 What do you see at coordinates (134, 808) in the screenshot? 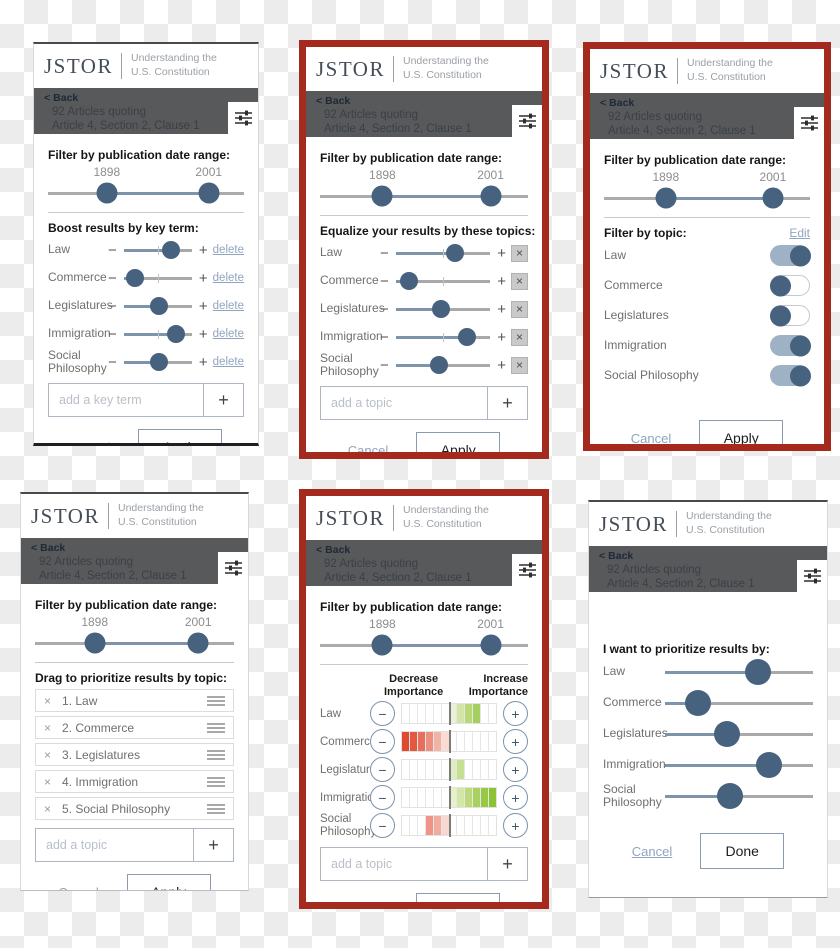
I see `drag-topic-item: × 5. Social Philosophy` at bounding box center [134, 808].